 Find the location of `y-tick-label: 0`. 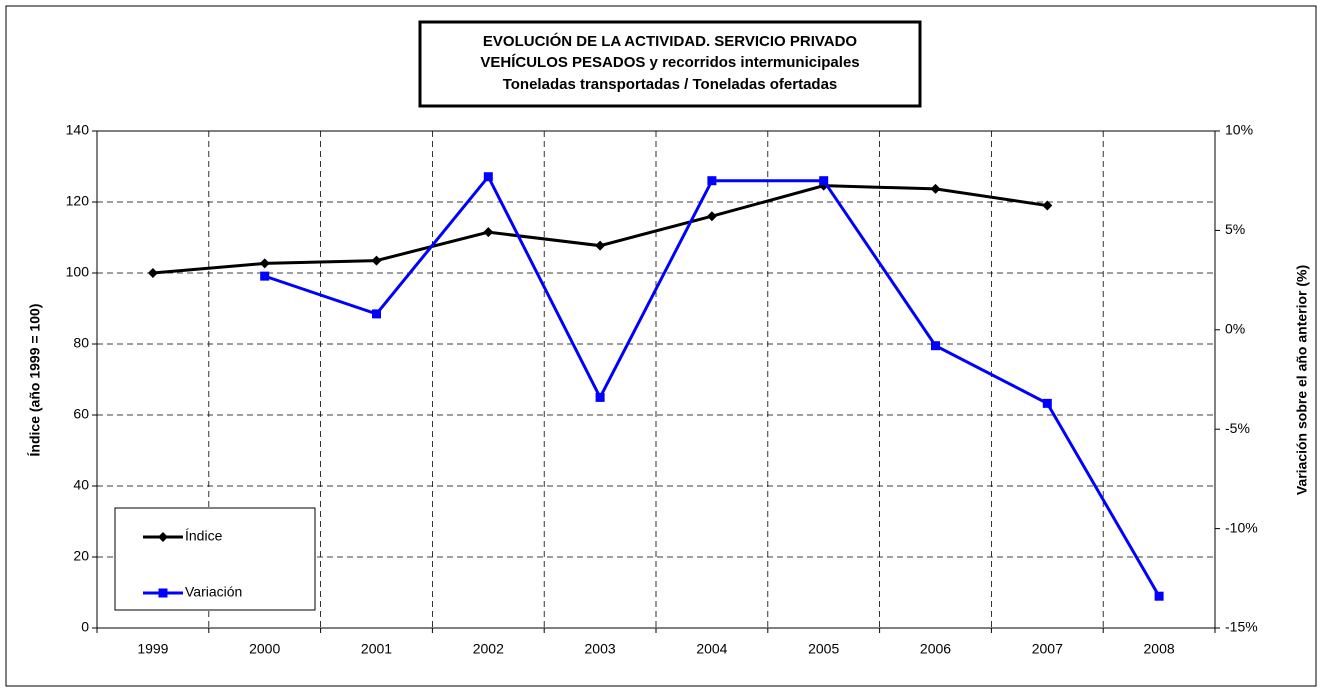

y-tick-label: 0 is located at coordinates (85, 627).